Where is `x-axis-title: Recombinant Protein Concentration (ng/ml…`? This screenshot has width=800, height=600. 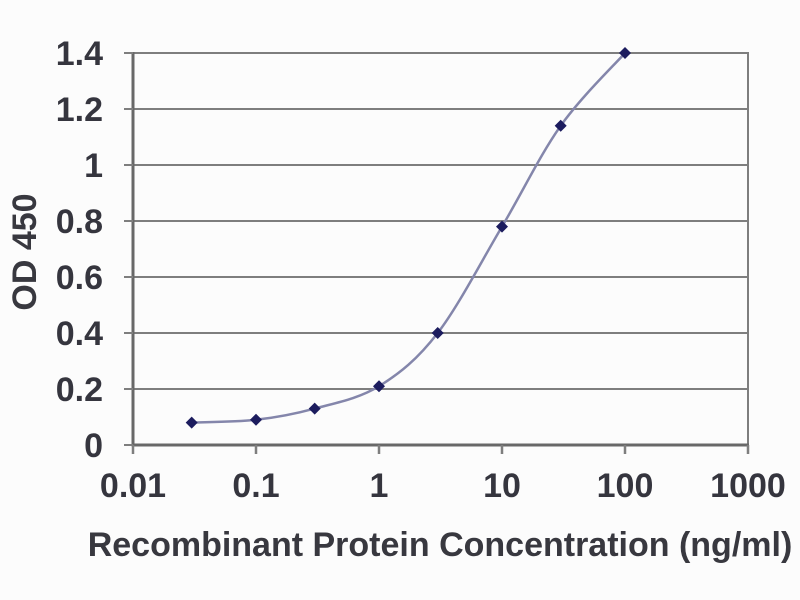 x-axis-title: Recombinant Protein Concentration (ng/ml… is located at coordinates (440, 545).